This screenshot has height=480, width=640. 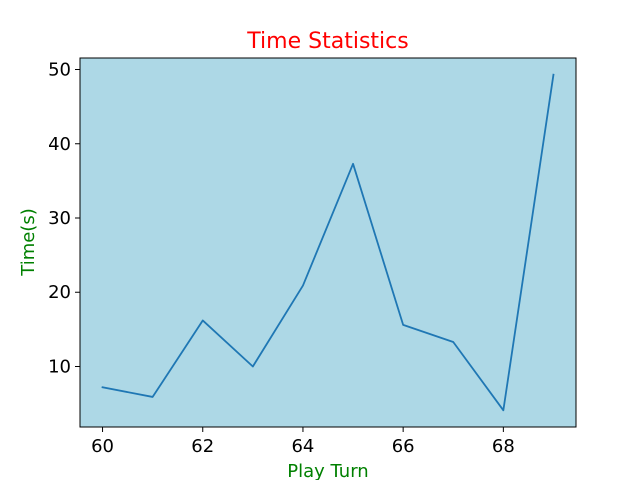 I want to click on x-tick-label: 62, so click(x=202, y=446).